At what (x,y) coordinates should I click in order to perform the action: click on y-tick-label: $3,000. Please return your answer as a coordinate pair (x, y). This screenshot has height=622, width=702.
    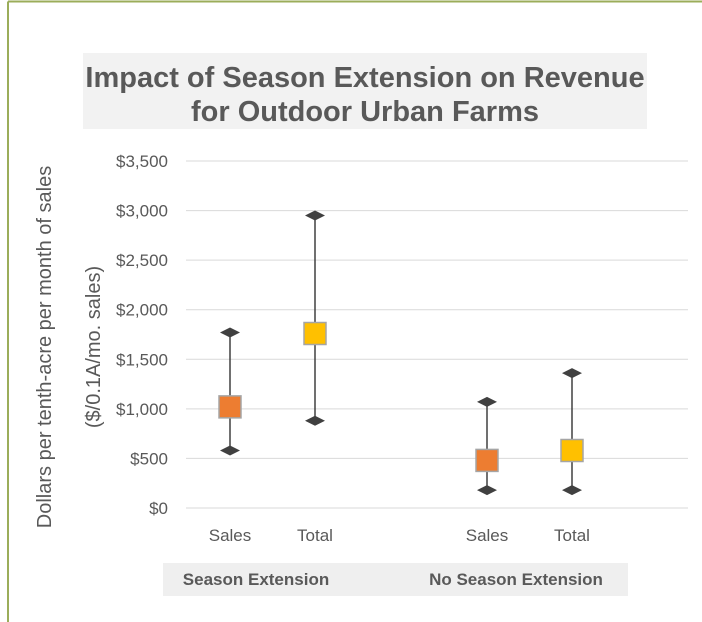
    Looking at the image, I should click on (142, 211).